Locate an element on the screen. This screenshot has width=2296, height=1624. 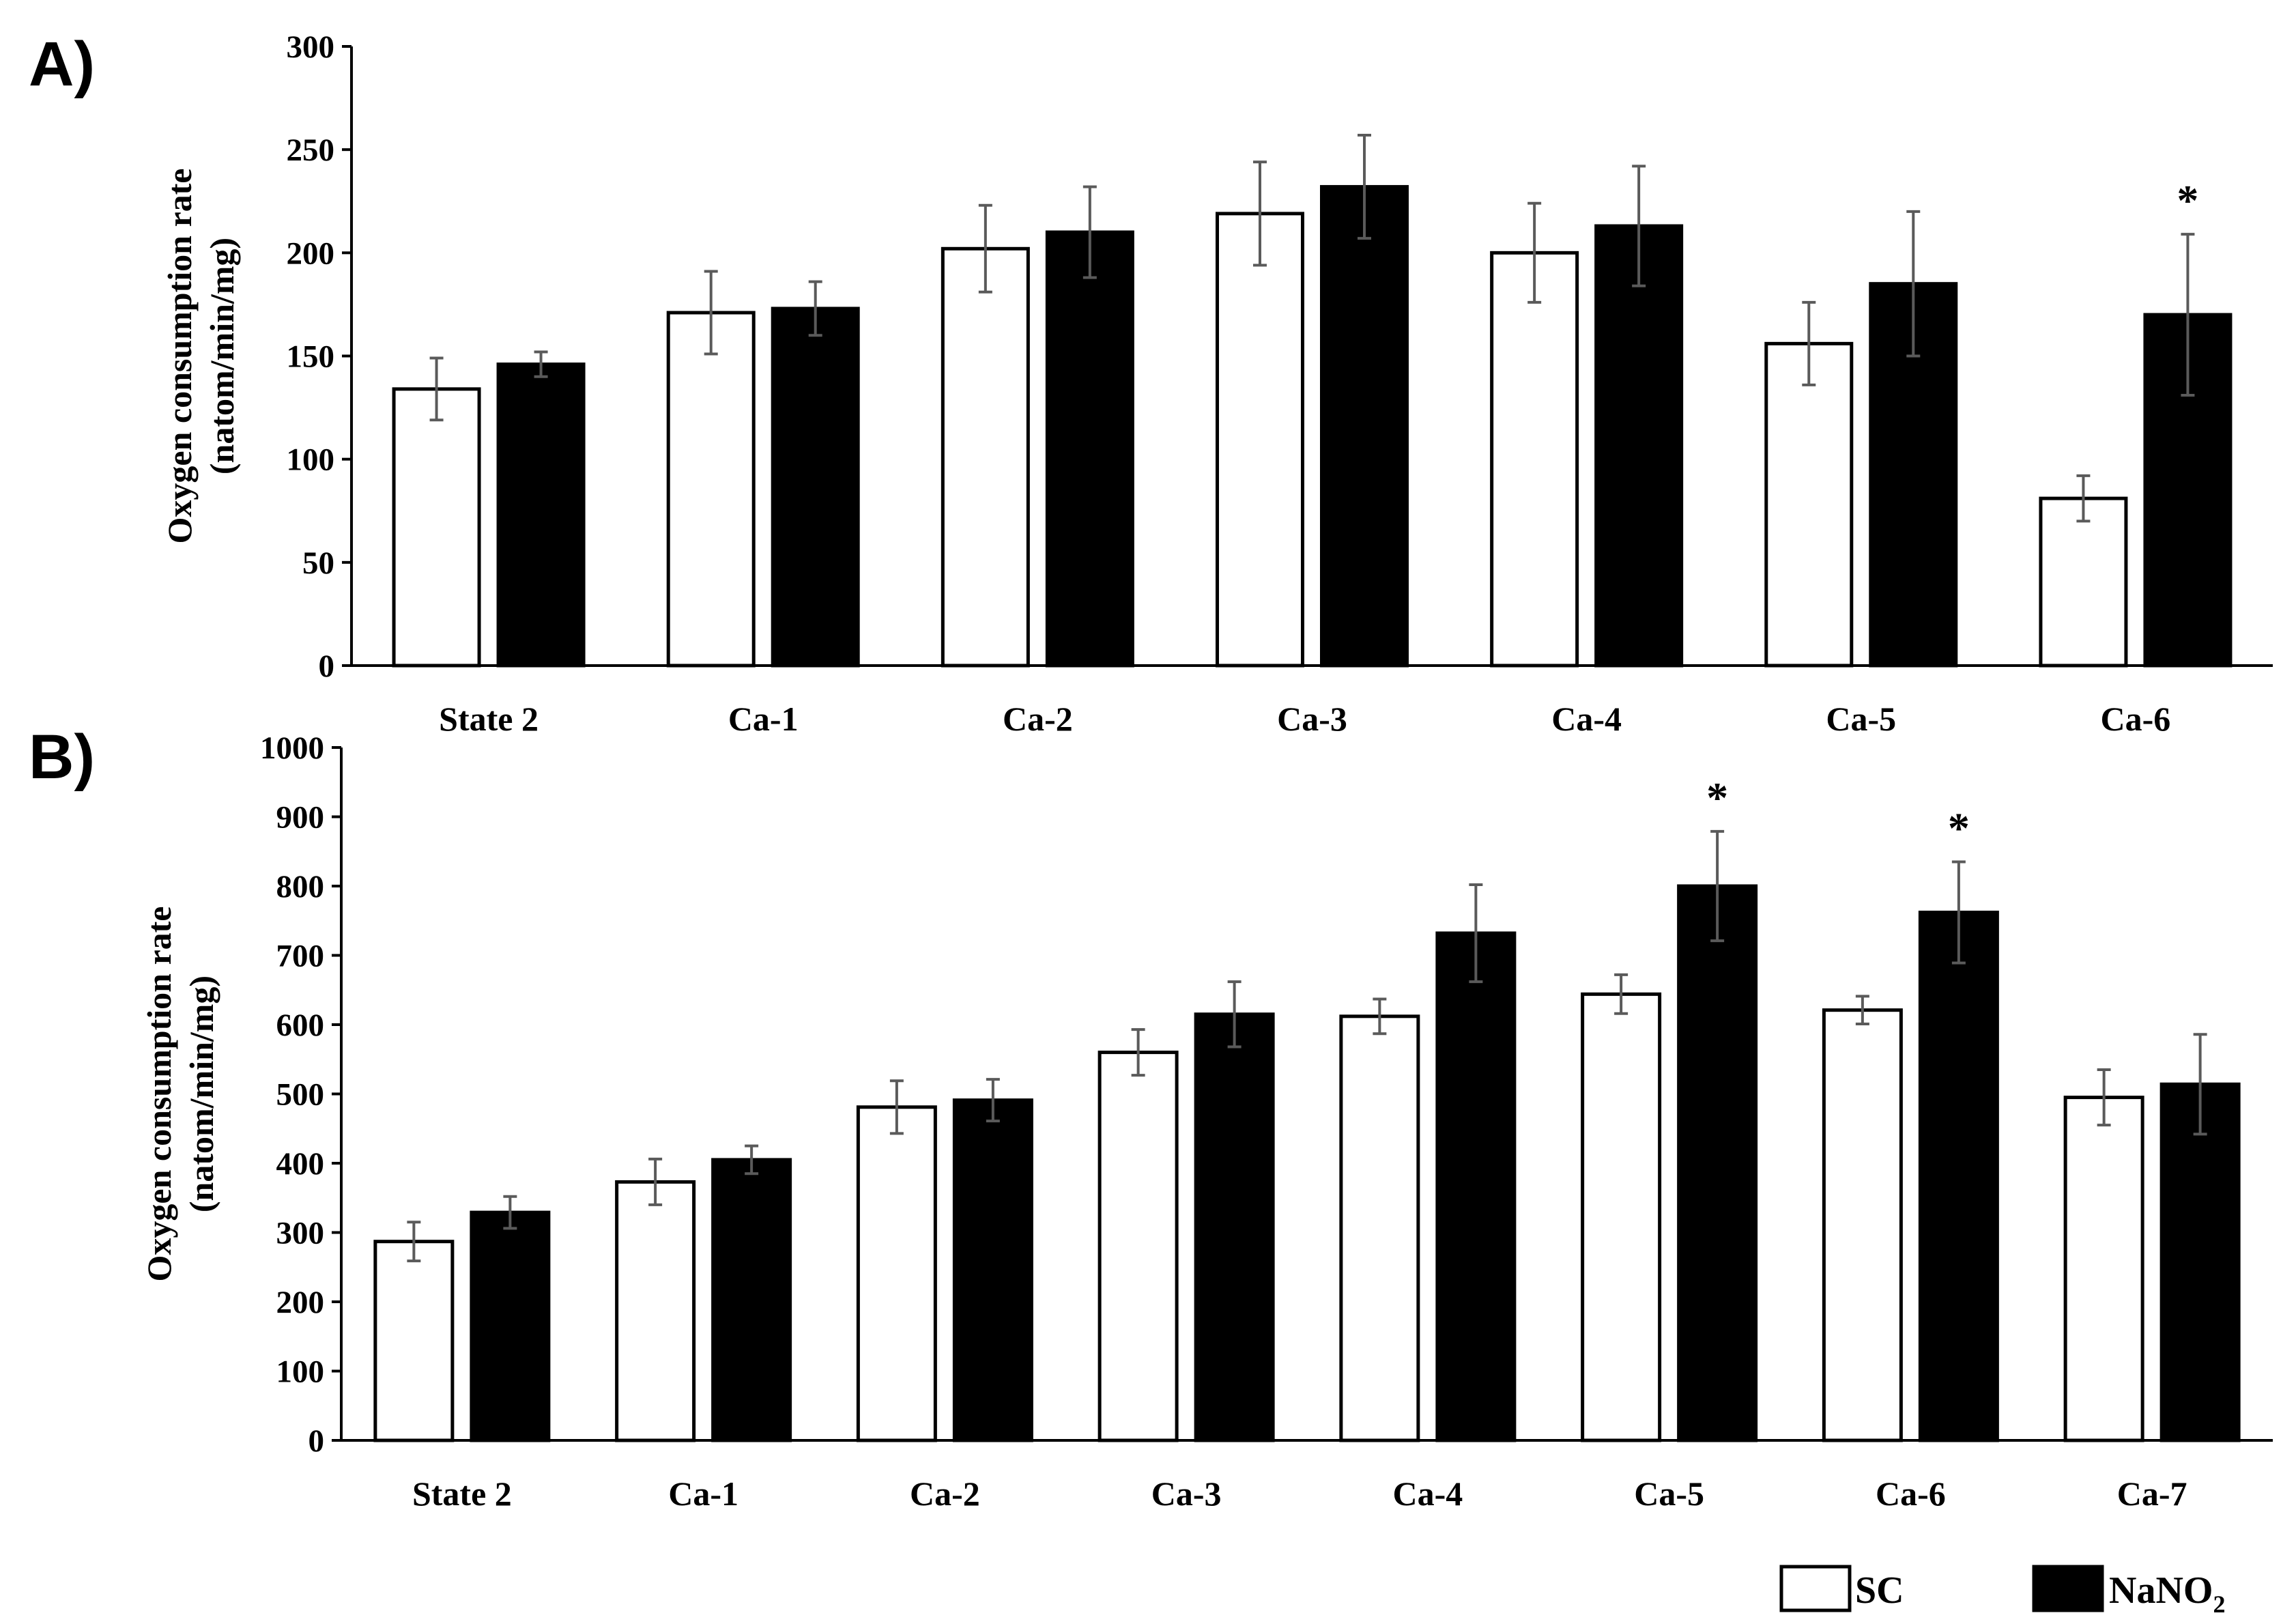
panel-b-category-label: Ca-1 is located at coordinates (703, 1494).